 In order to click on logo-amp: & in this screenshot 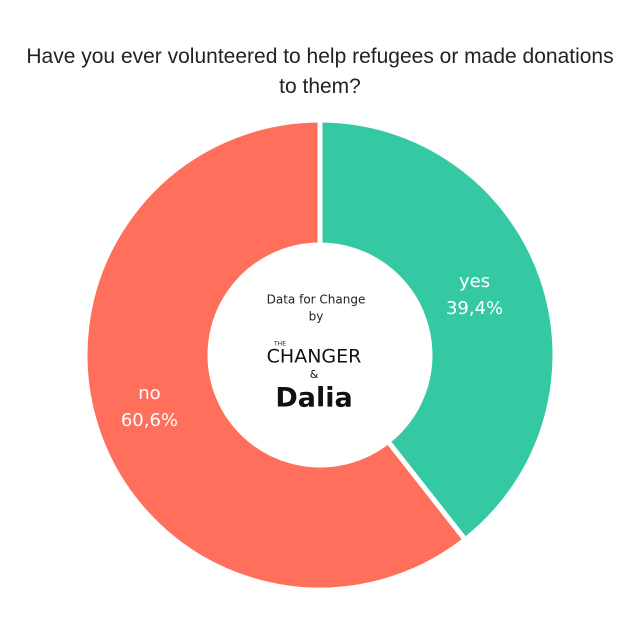, I will do `click(314, 374)`.